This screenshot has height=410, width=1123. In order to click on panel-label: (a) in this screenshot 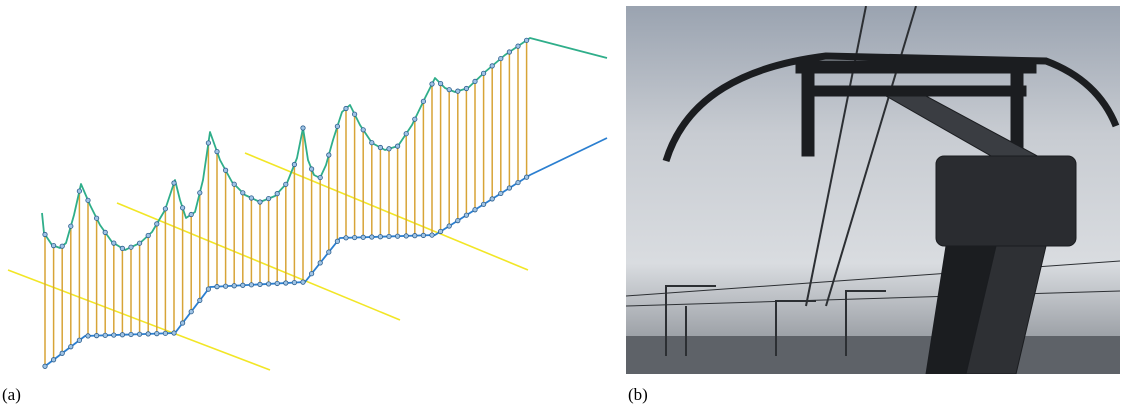, I will do `click(11, 394)`.